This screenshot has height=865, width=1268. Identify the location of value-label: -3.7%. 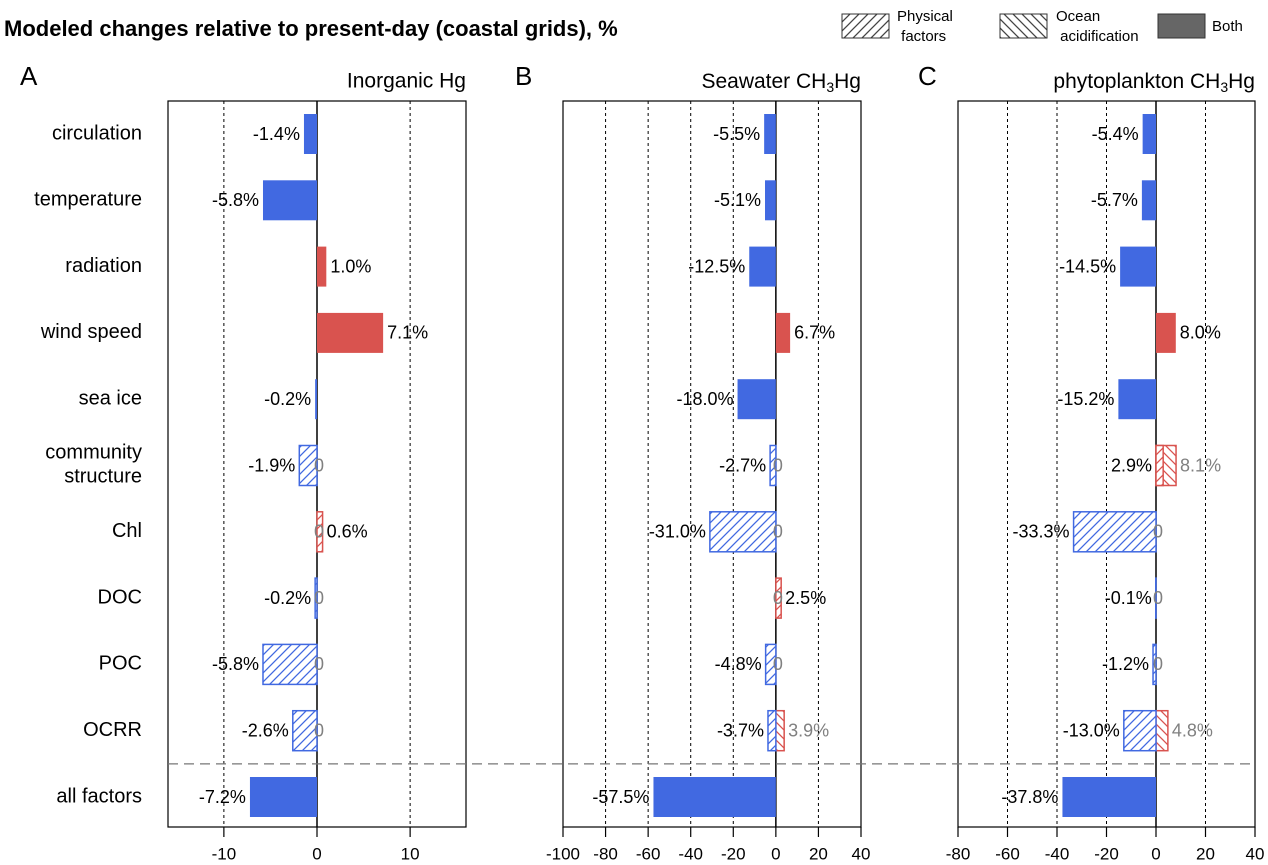
(740, 730).